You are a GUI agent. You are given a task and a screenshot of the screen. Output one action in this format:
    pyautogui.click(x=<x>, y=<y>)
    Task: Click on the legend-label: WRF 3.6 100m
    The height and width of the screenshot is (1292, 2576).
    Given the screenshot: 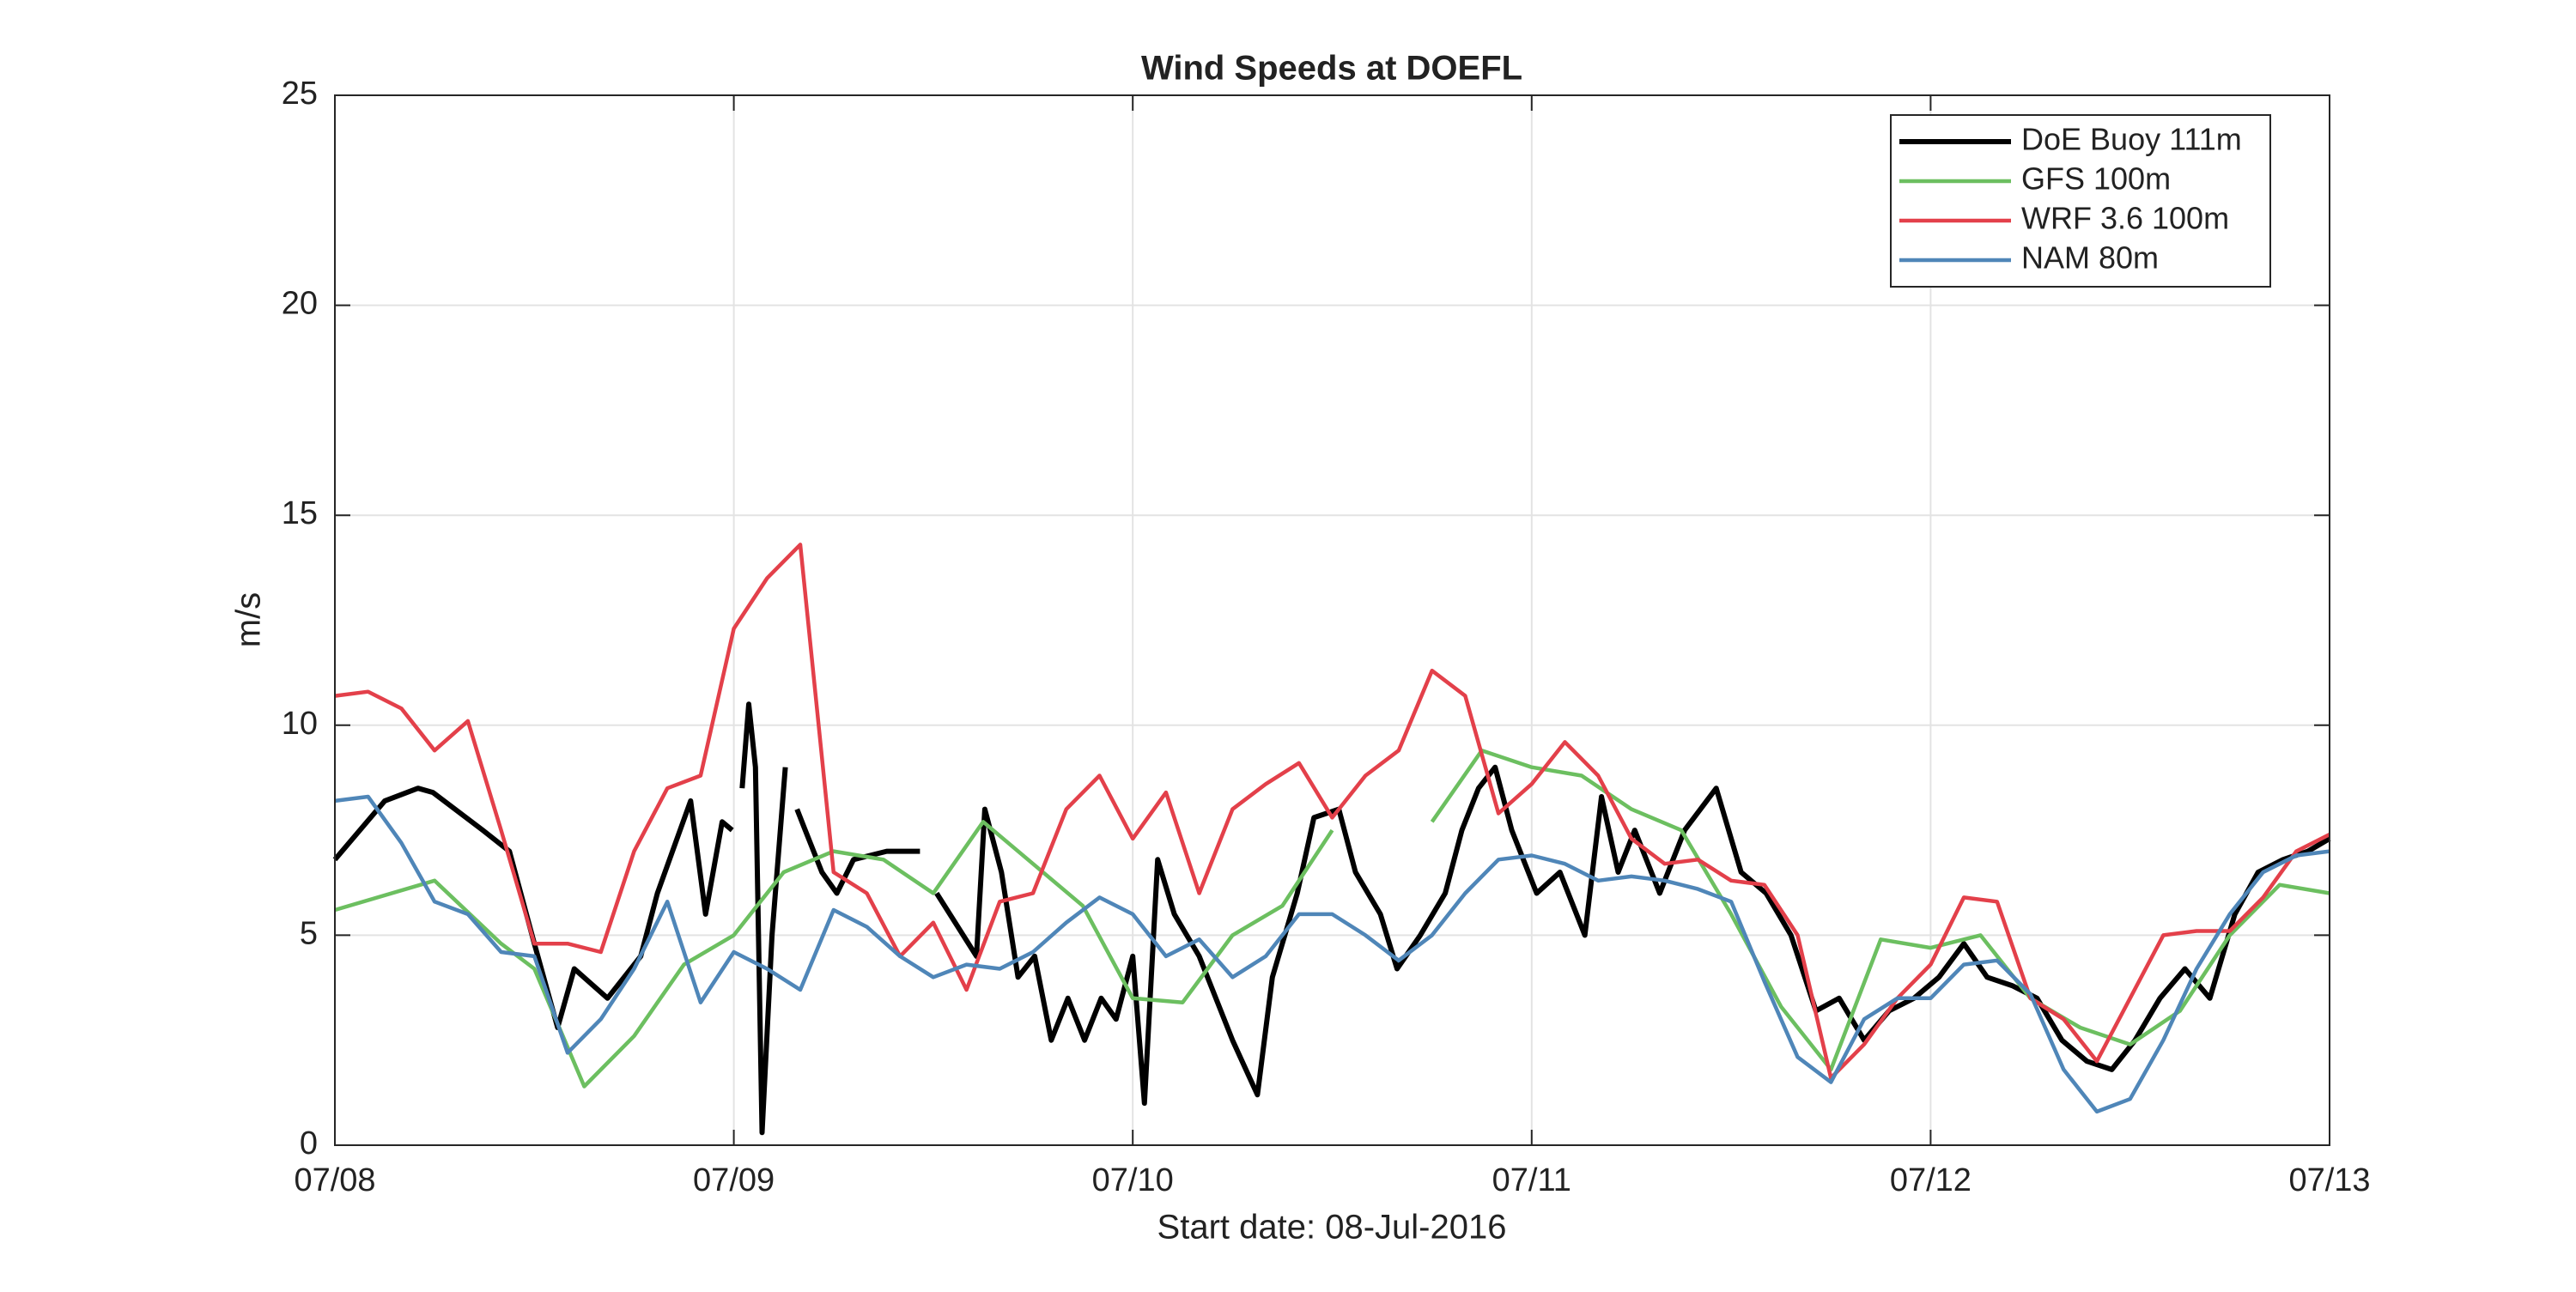 What is the action you would take?
    pyautogui.click(x=2125, y=218)
    